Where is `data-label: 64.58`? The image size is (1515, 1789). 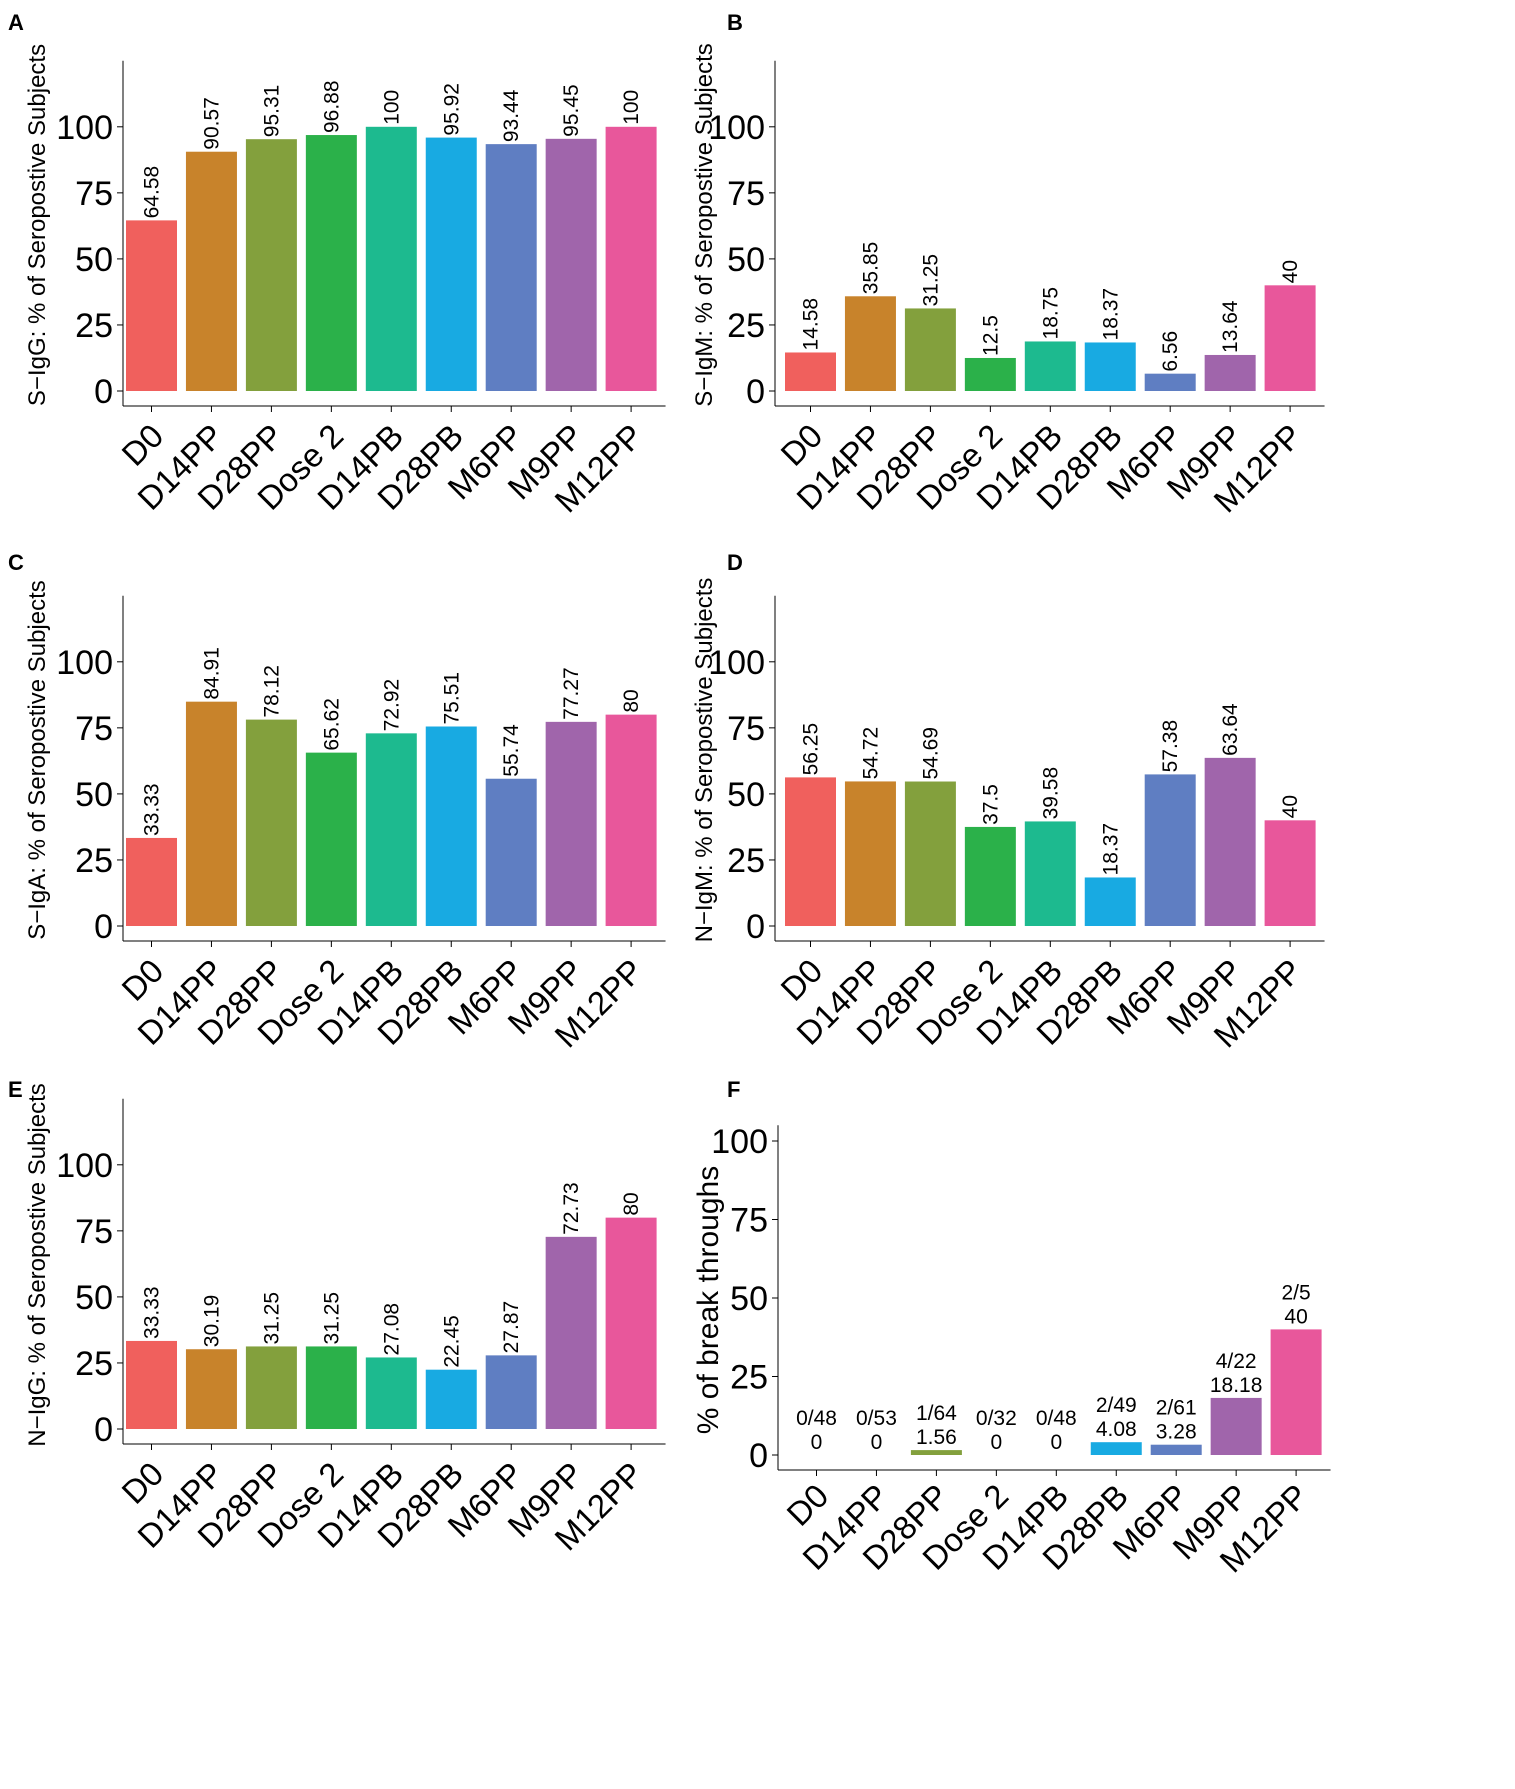
data-label: 64.58 is located at coordinates (152, 192).